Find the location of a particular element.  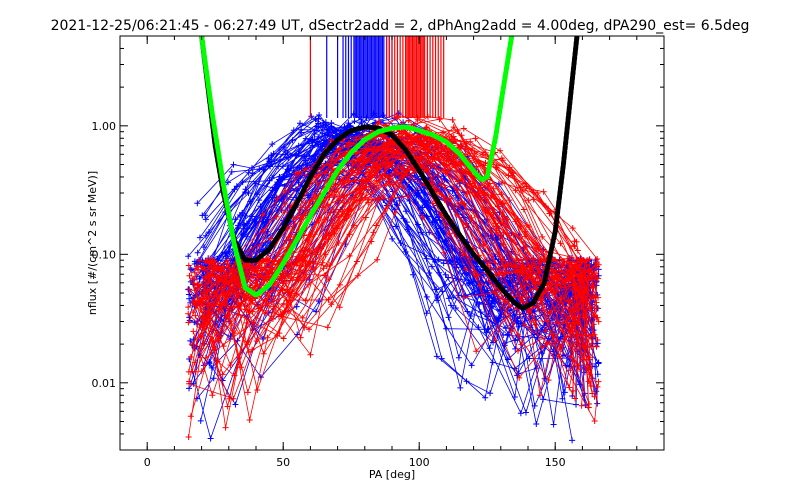

y-axis-label: nflux [#/(cm^2 s sr MeV)] is located at coordinates (92, 243).